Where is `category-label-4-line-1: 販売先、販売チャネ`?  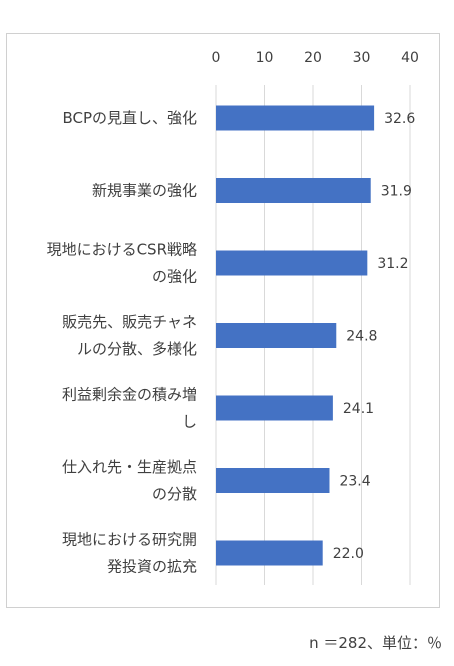
category-label-4-line-1: 販売先、販売チャネ is located at coordinates (129, 322).